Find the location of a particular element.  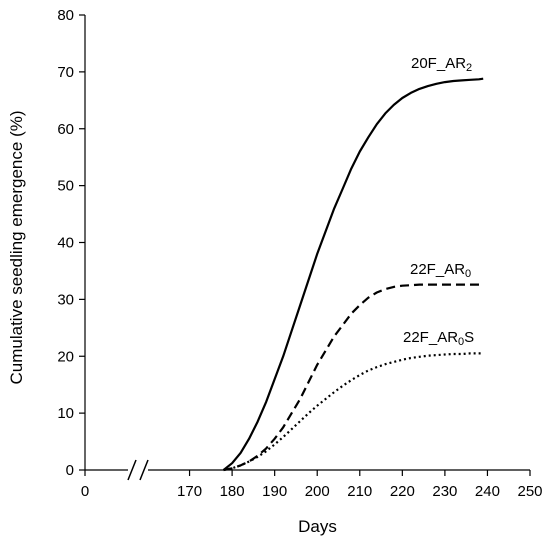

y-tick-label: 30 is located at coordinates (65, 299).